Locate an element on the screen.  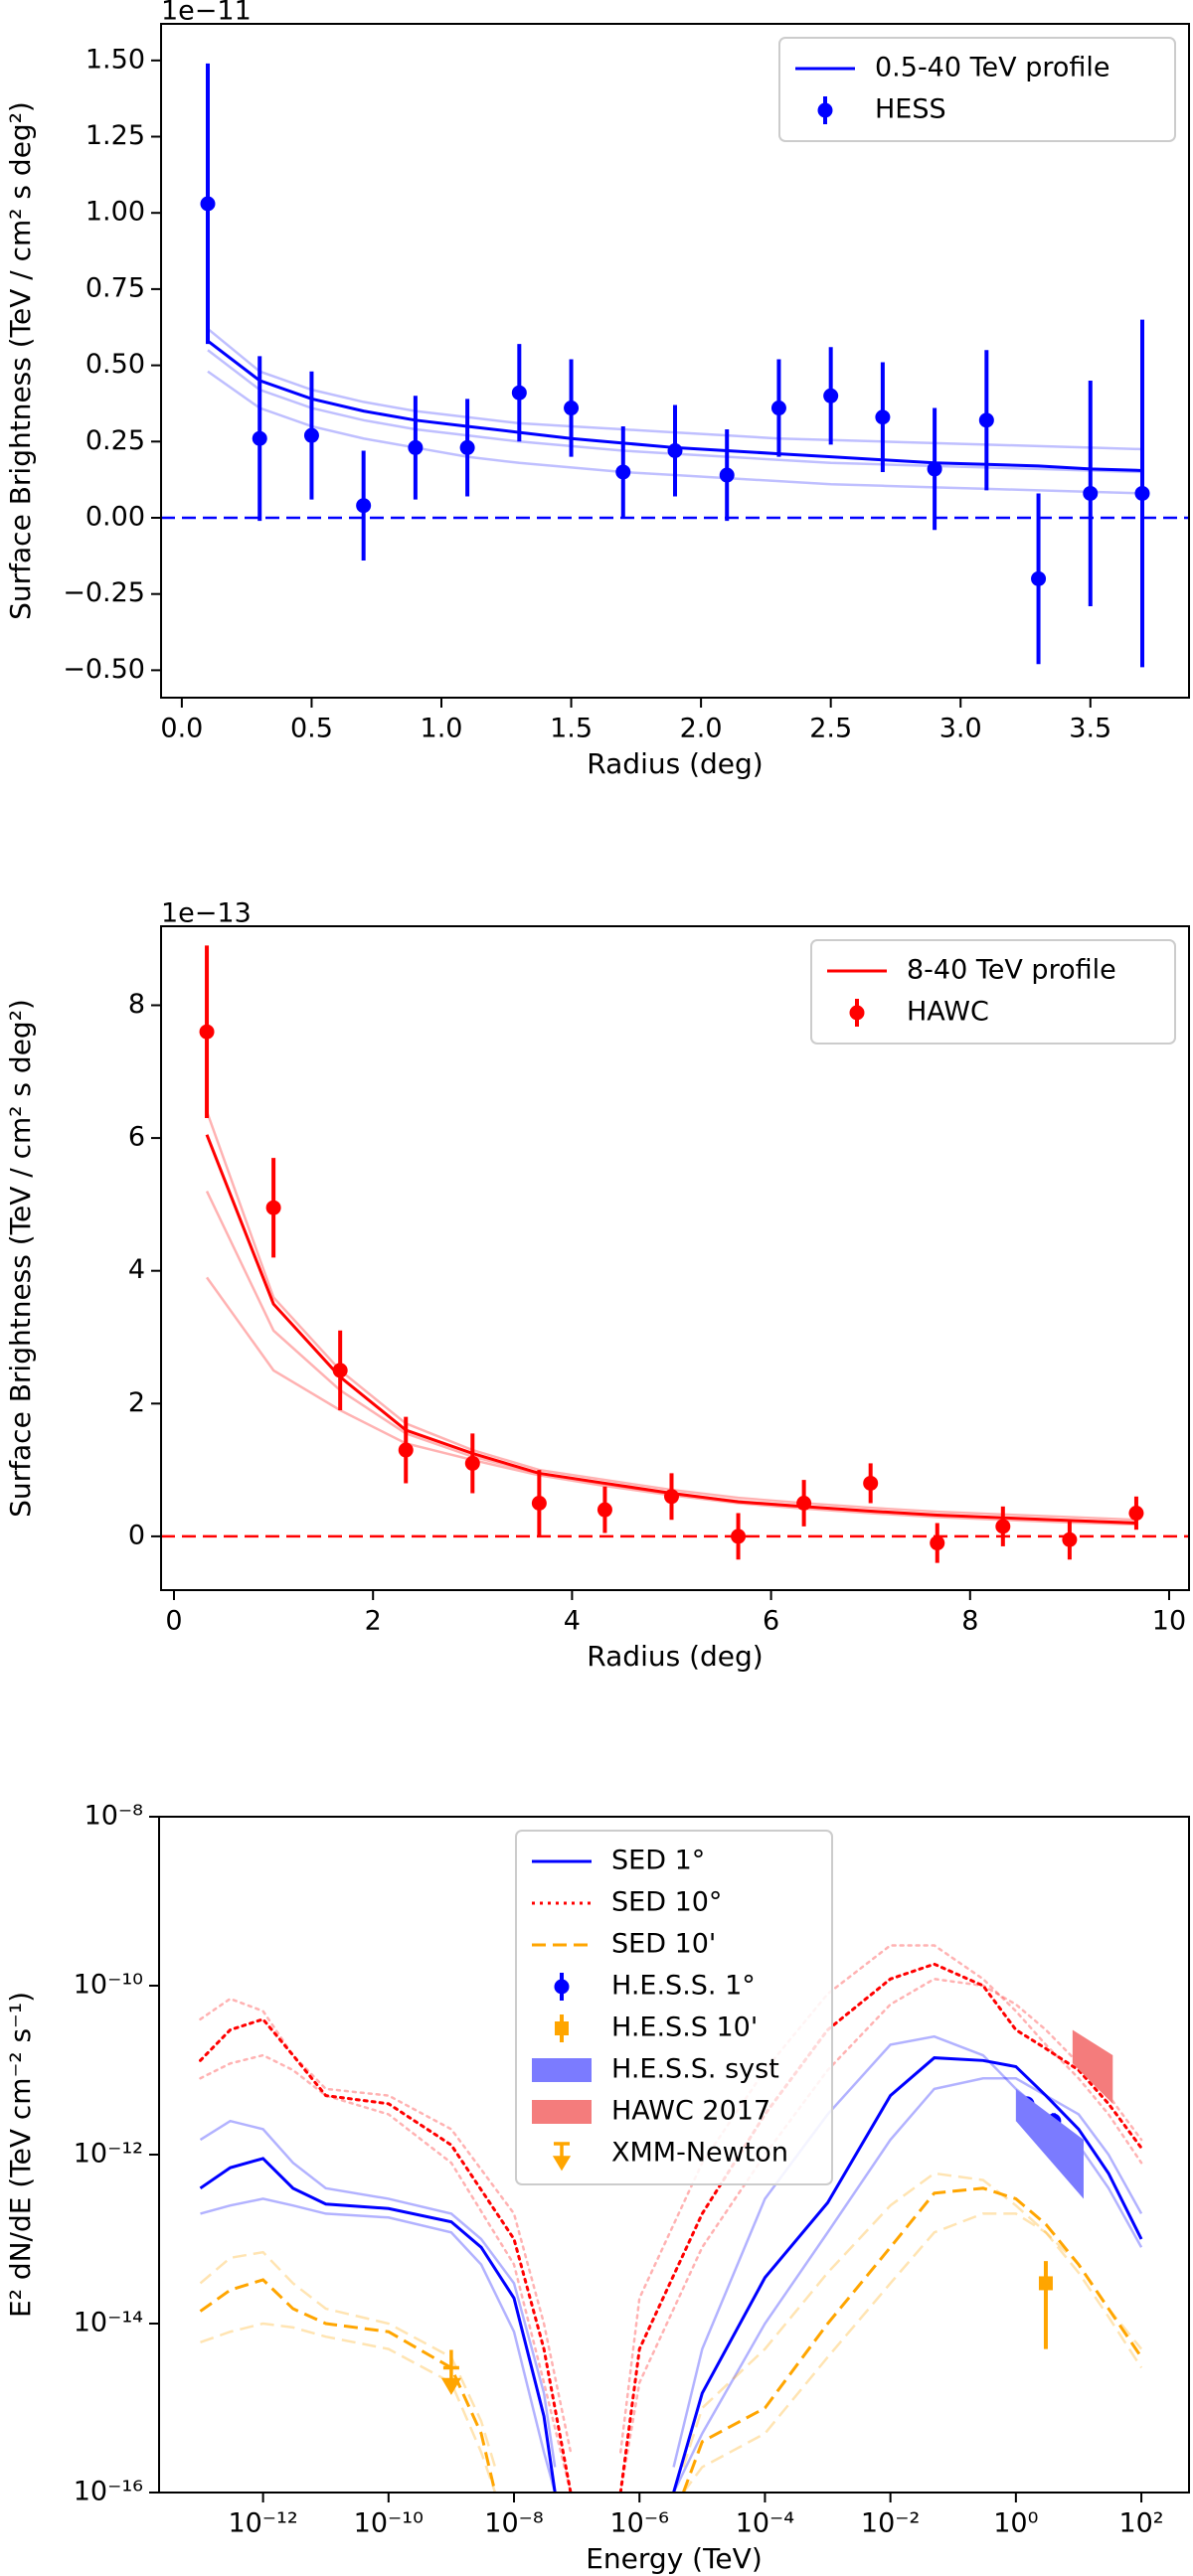
x-tick-label: 3.0 is located at coordinates (960, 729).